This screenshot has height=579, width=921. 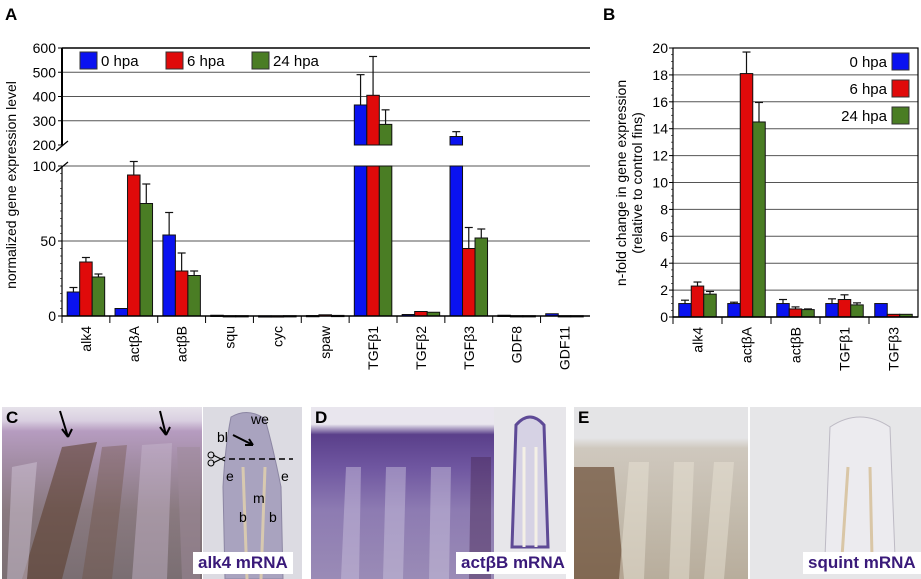 What do you see at coordinates (637, 183) in the screenshot?
I see `chart-b-ylabel2: (relative to control fins)` at bounding box center [637, 183].